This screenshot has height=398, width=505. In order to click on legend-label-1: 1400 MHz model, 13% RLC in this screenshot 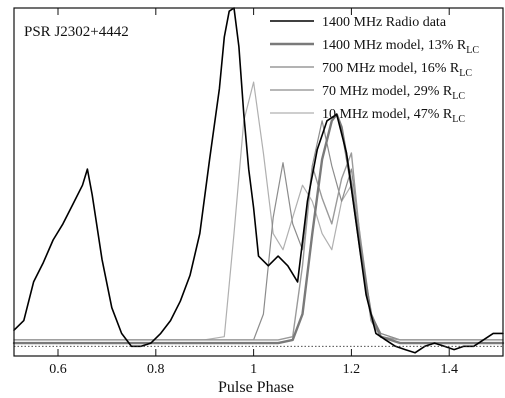, I will do `click(400, 47)`.